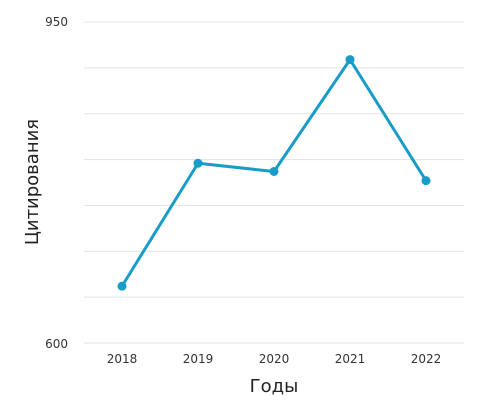  What do you see at coordinates (32, 182) in the screenshot?
I see `y-axis-title: Цитирования` at bounding box center [32, 182].